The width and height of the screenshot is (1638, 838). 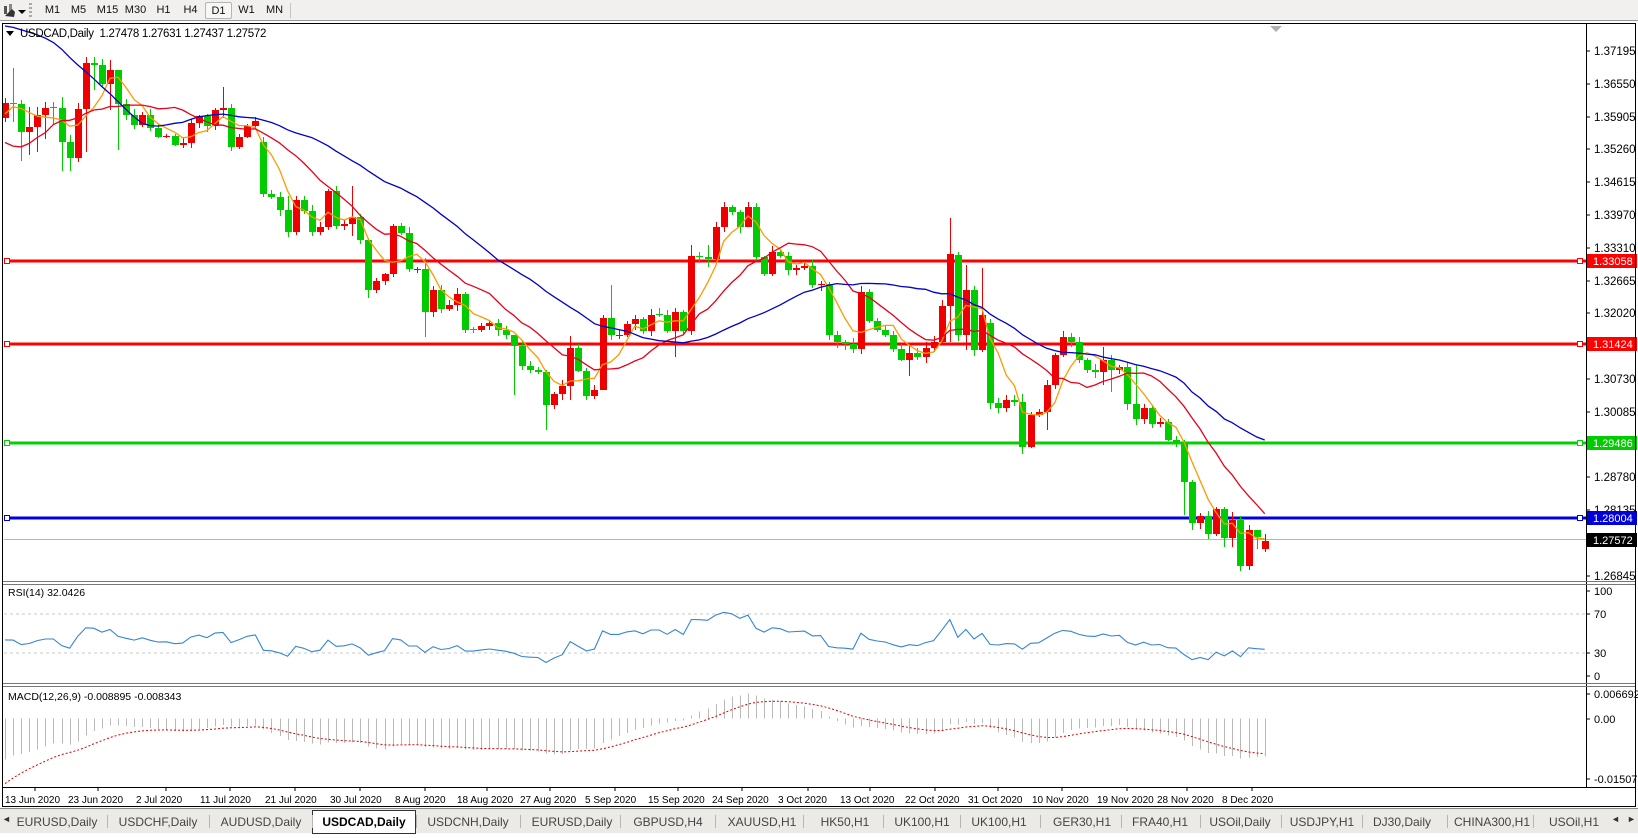 What do you see at coordinates (1613, 444) in the screenshot?
I see `svg-text: 1.29486` at bounding box center [1613, 444].